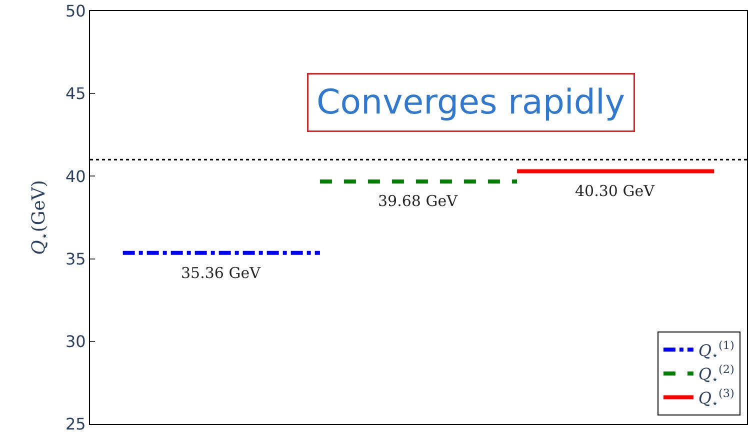 Image resolution: width=750 pixels, height=436 pixels. What do you see at coordinates (471, 102) in the screenshot?
I see `annotation: Converges rapidly` at bounding box center [471, 102].